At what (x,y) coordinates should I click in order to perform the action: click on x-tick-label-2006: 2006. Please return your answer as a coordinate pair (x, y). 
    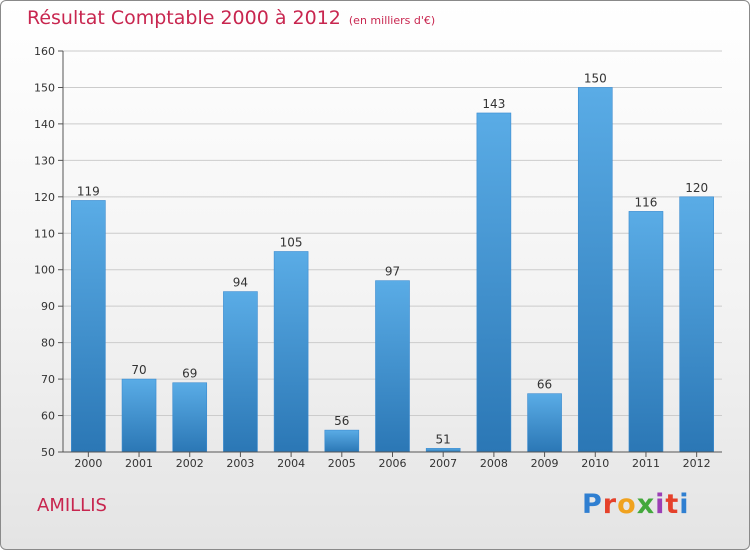
    Looking at the image, I should click on (393, 463).